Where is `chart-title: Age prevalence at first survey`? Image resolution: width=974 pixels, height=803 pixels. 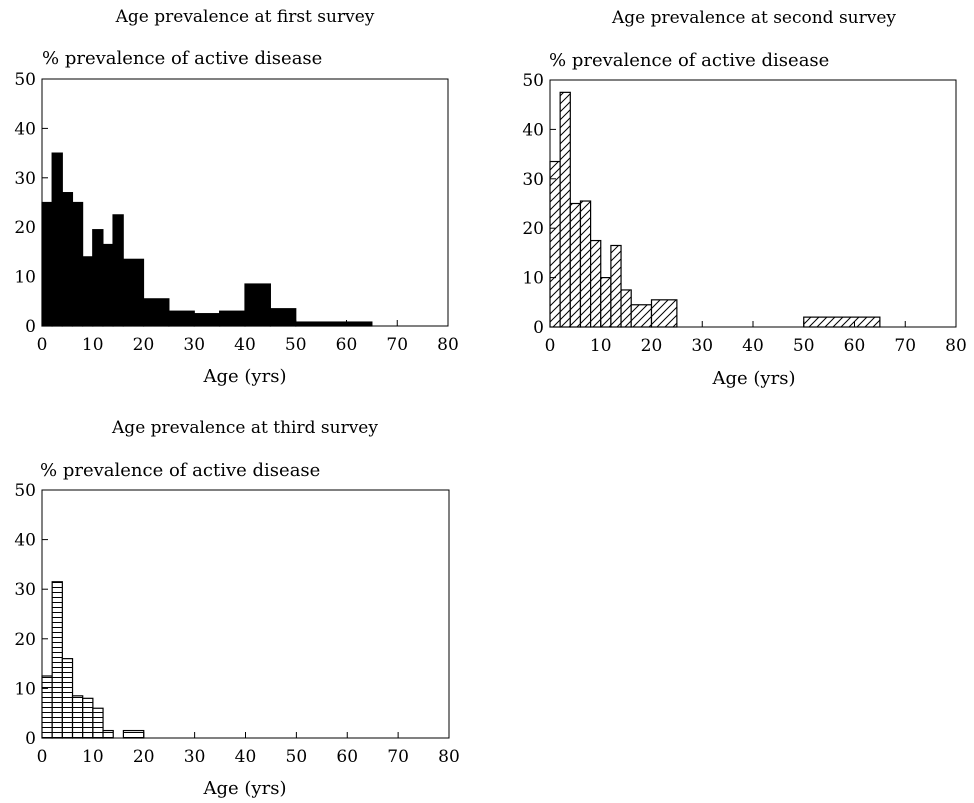
chart-title: Age prevalence at first survey is located at coordinates (245, 17).